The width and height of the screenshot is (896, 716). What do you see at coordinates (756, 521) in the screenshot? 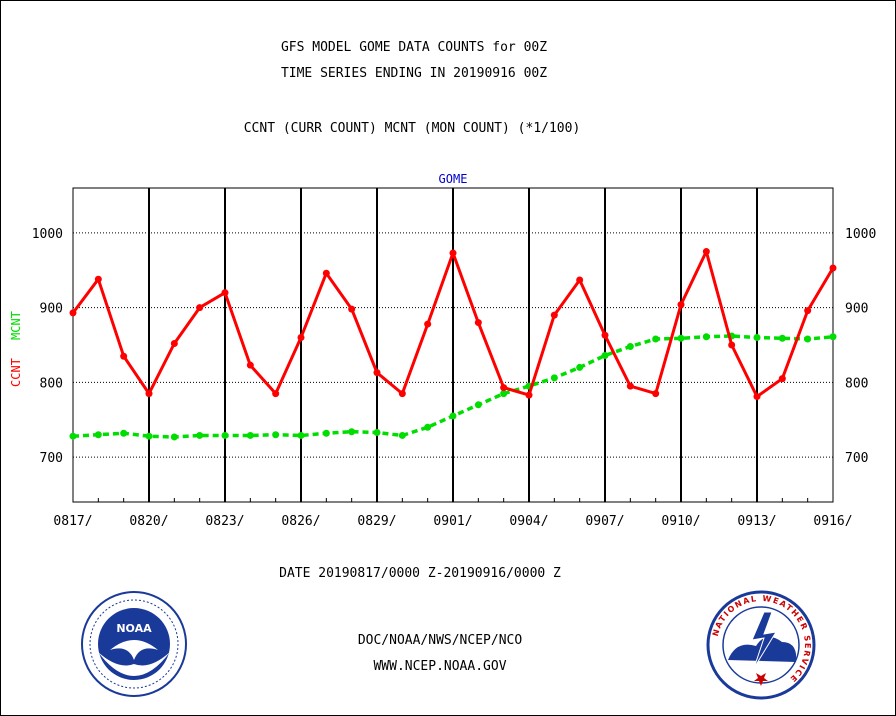
I see `x-tick-label: 0913/` at bounding box center [756, 521].